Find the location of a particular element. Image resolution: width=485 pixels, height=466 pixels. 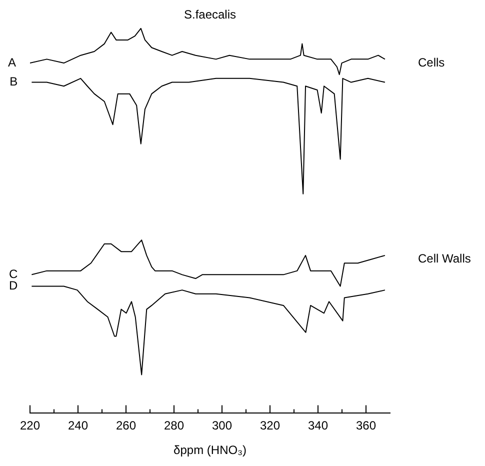

x-tick-label: 220 is located at coordinates (30, 425).